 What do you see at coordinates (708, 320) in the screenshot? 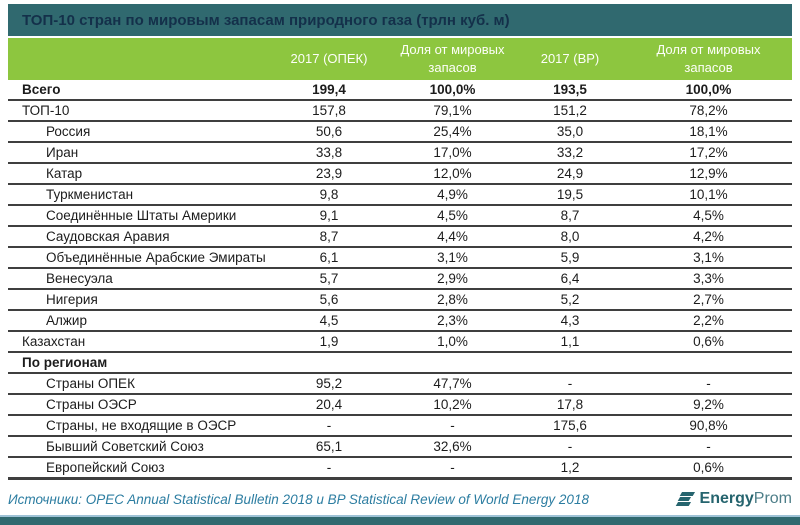
I see `row-value: 2,2%` at bounding box center [708, 320].